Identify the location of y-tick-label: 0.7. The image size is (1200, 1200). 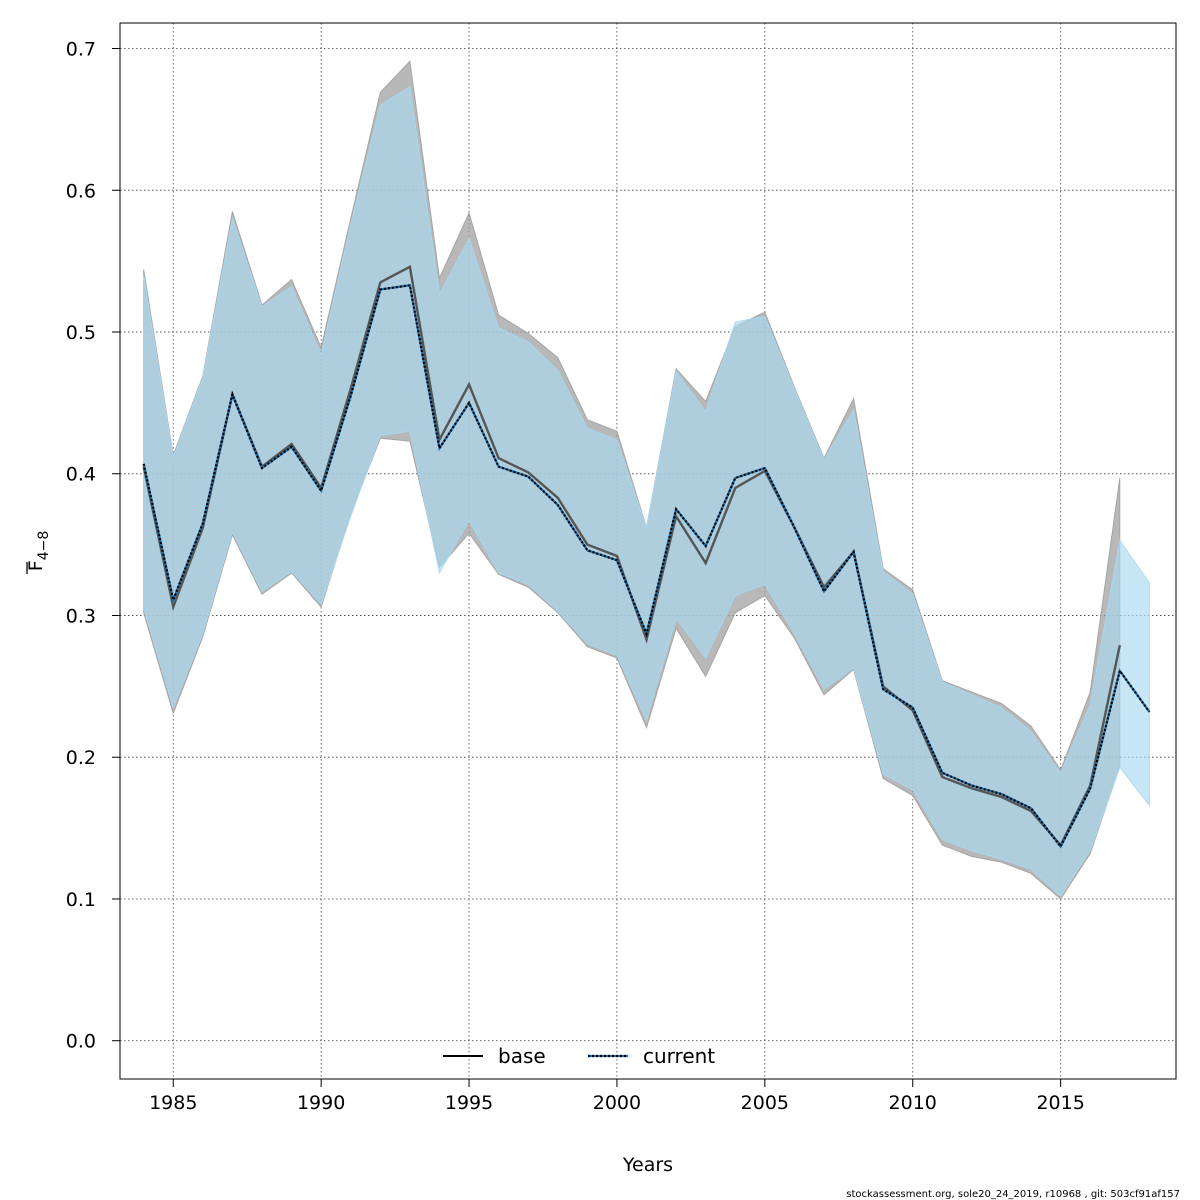
(81, 50).